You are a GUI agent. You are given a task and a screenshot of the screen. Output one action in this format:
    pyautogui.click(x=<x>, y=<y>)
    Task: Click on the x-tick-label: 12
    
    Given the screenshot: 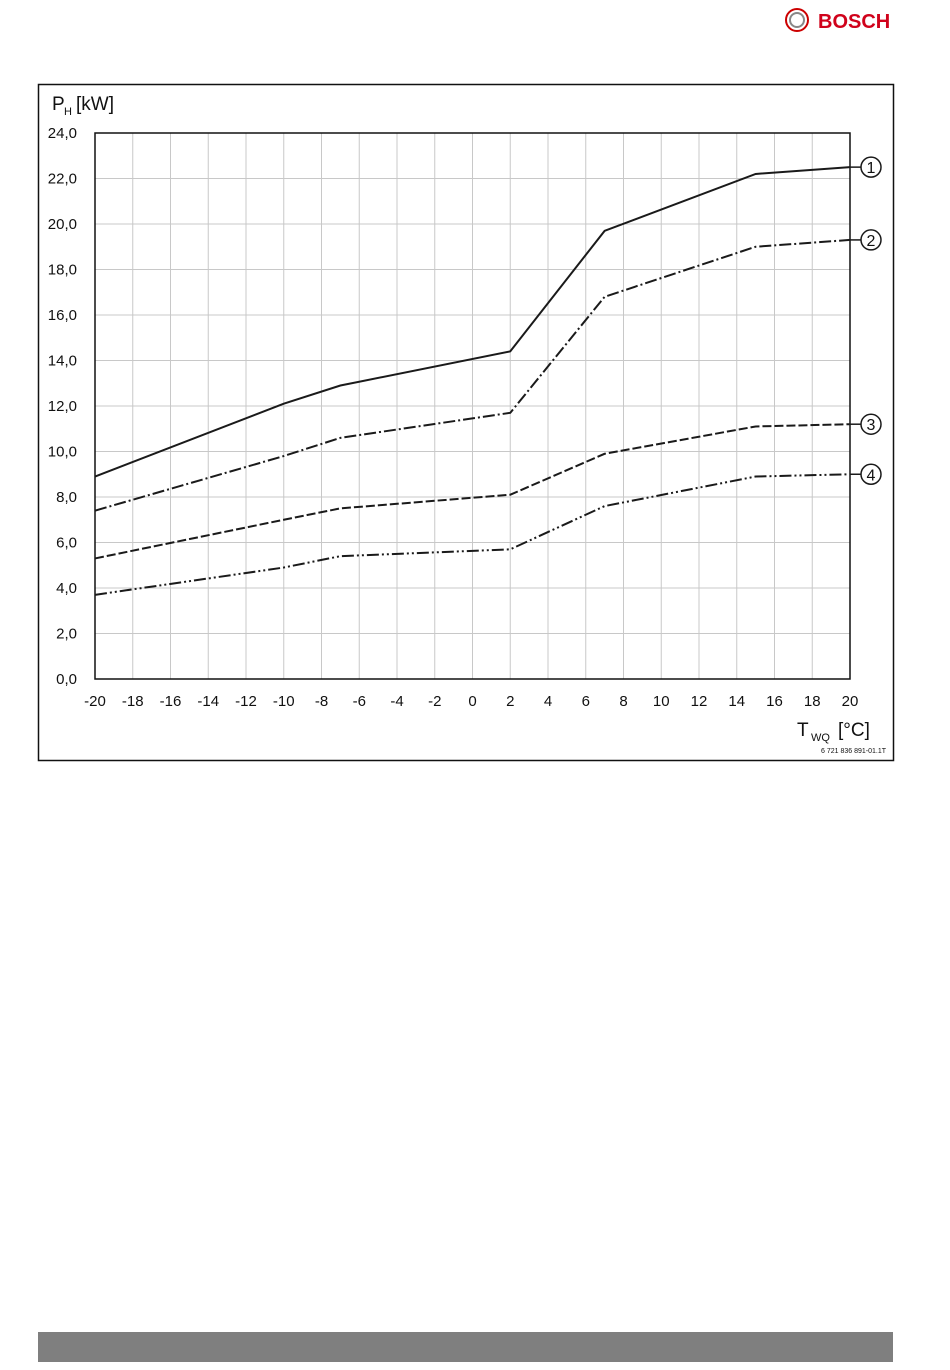 What is the action you would take?
    pyautogui.click(x=699, y=701)
    